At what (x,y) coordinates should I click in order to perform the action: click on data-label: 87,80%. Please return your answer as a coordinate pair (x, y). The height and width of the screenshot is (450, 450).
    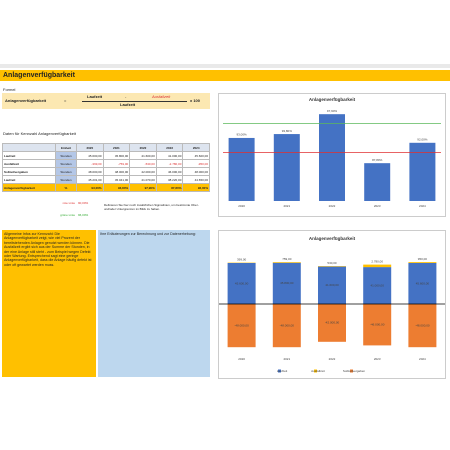
    Looking at the image, I should click on (377, 160).